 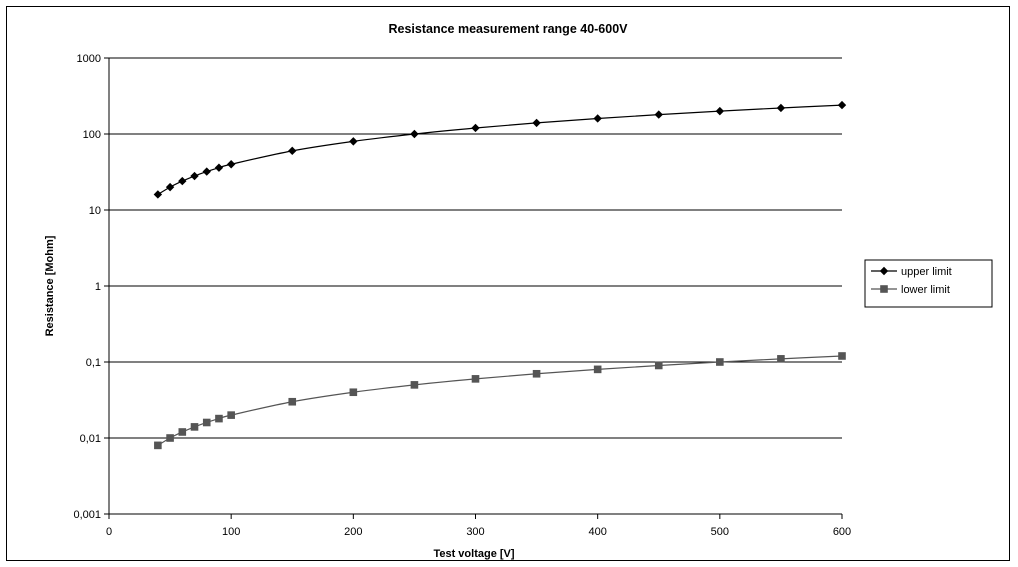 What do you see at coordinates (353, 532) in the screenshot?
I see `x-tick-label: 200` at bounding box center [353, 532].